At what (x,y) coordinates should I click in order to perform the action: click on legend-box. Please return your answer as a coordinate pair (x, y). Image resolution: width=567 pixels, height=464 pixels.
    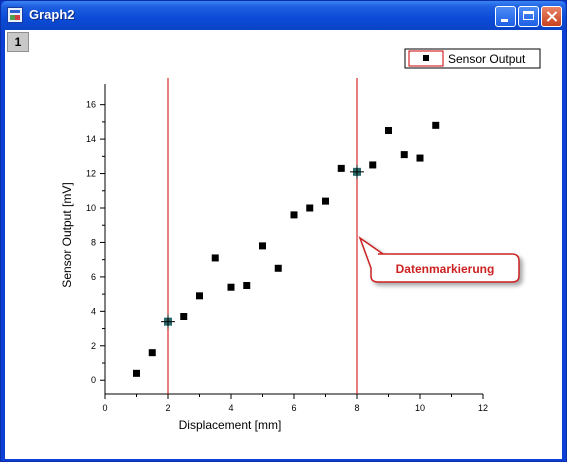
    Looking at the image, I should click on (472, 58).